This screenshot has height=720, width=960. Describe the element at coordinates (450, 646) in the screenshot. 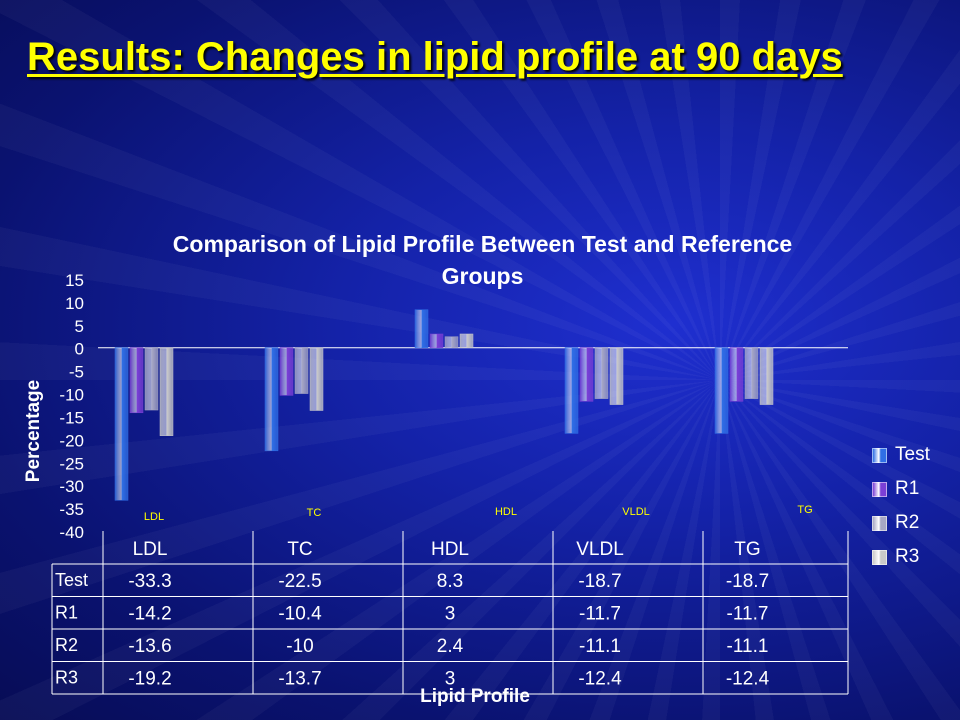

I see `table-cell: 2.4` at that location.